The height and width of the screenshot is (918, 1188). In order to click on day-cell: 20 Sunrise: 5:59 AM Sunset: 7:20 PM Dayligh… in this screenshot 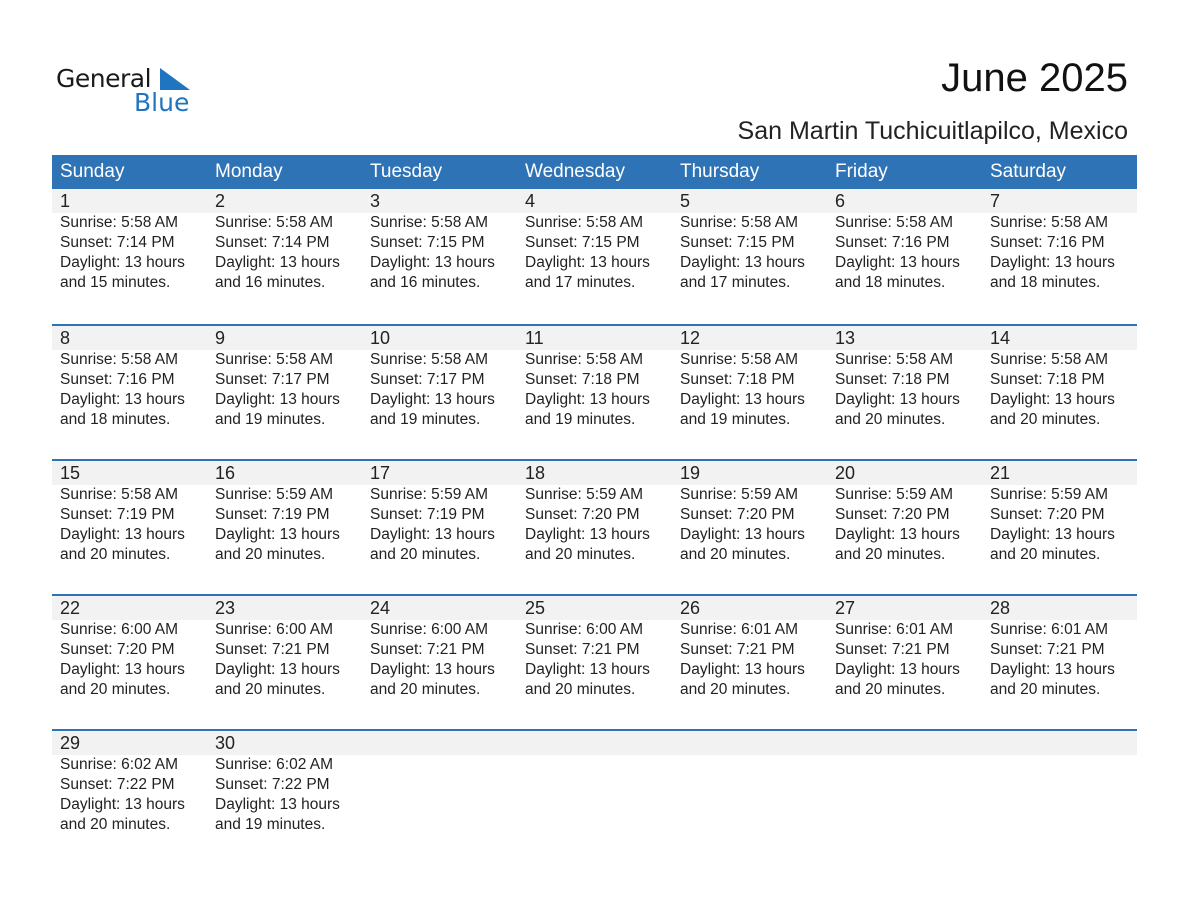, I will do `click(904, 513)`.